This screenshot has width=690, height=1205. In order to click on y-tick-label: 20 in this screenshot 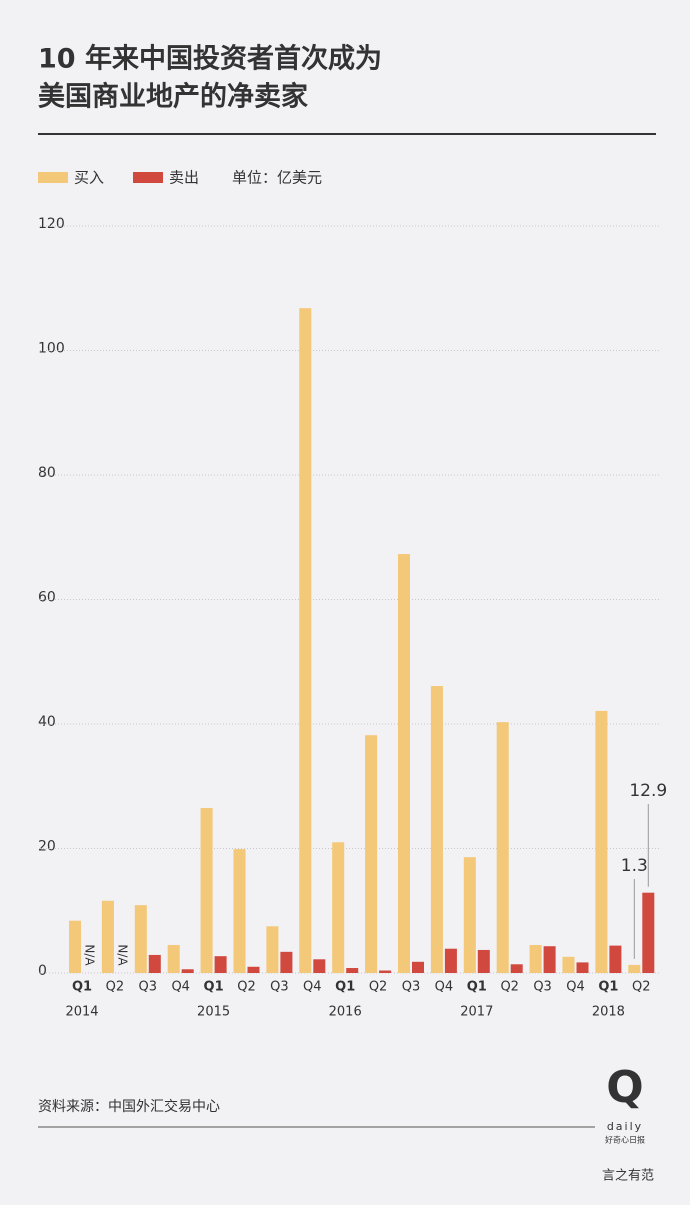, I will do `click(47, 847)`.